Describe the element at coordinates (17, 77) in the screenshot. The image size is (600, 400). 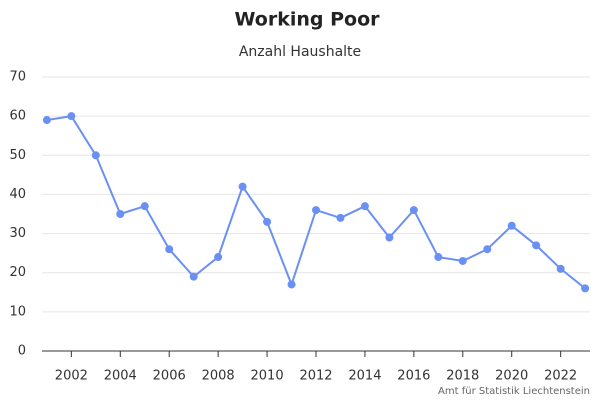
I see `y-tick-label: 70` at that location.